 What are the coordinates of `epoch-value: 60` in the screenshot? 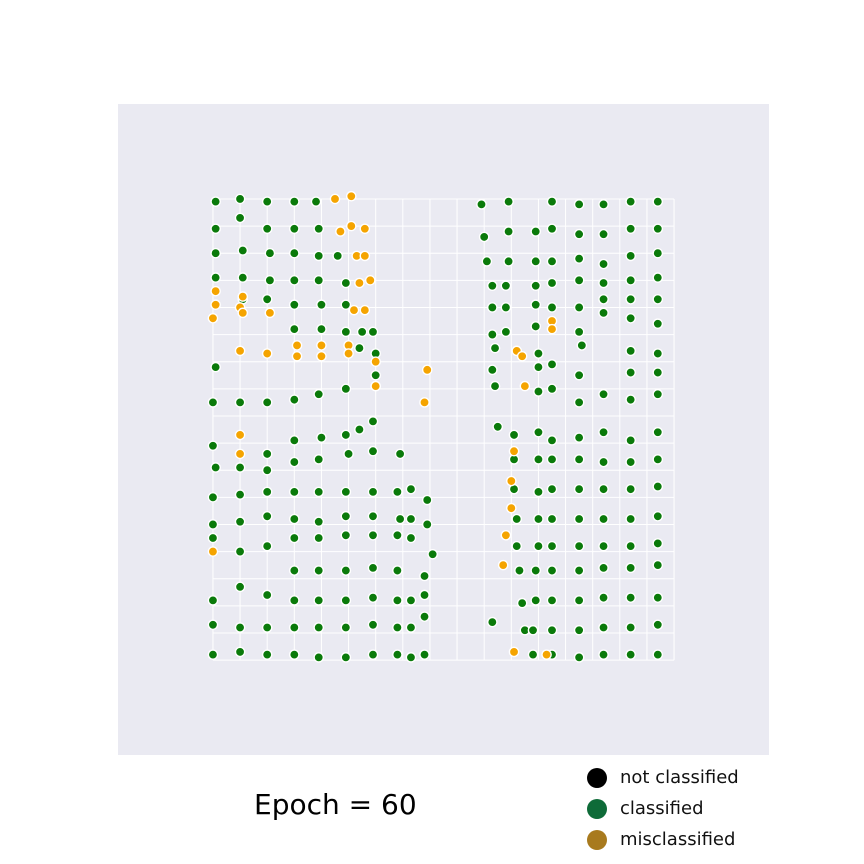 It's located at (399, 804).